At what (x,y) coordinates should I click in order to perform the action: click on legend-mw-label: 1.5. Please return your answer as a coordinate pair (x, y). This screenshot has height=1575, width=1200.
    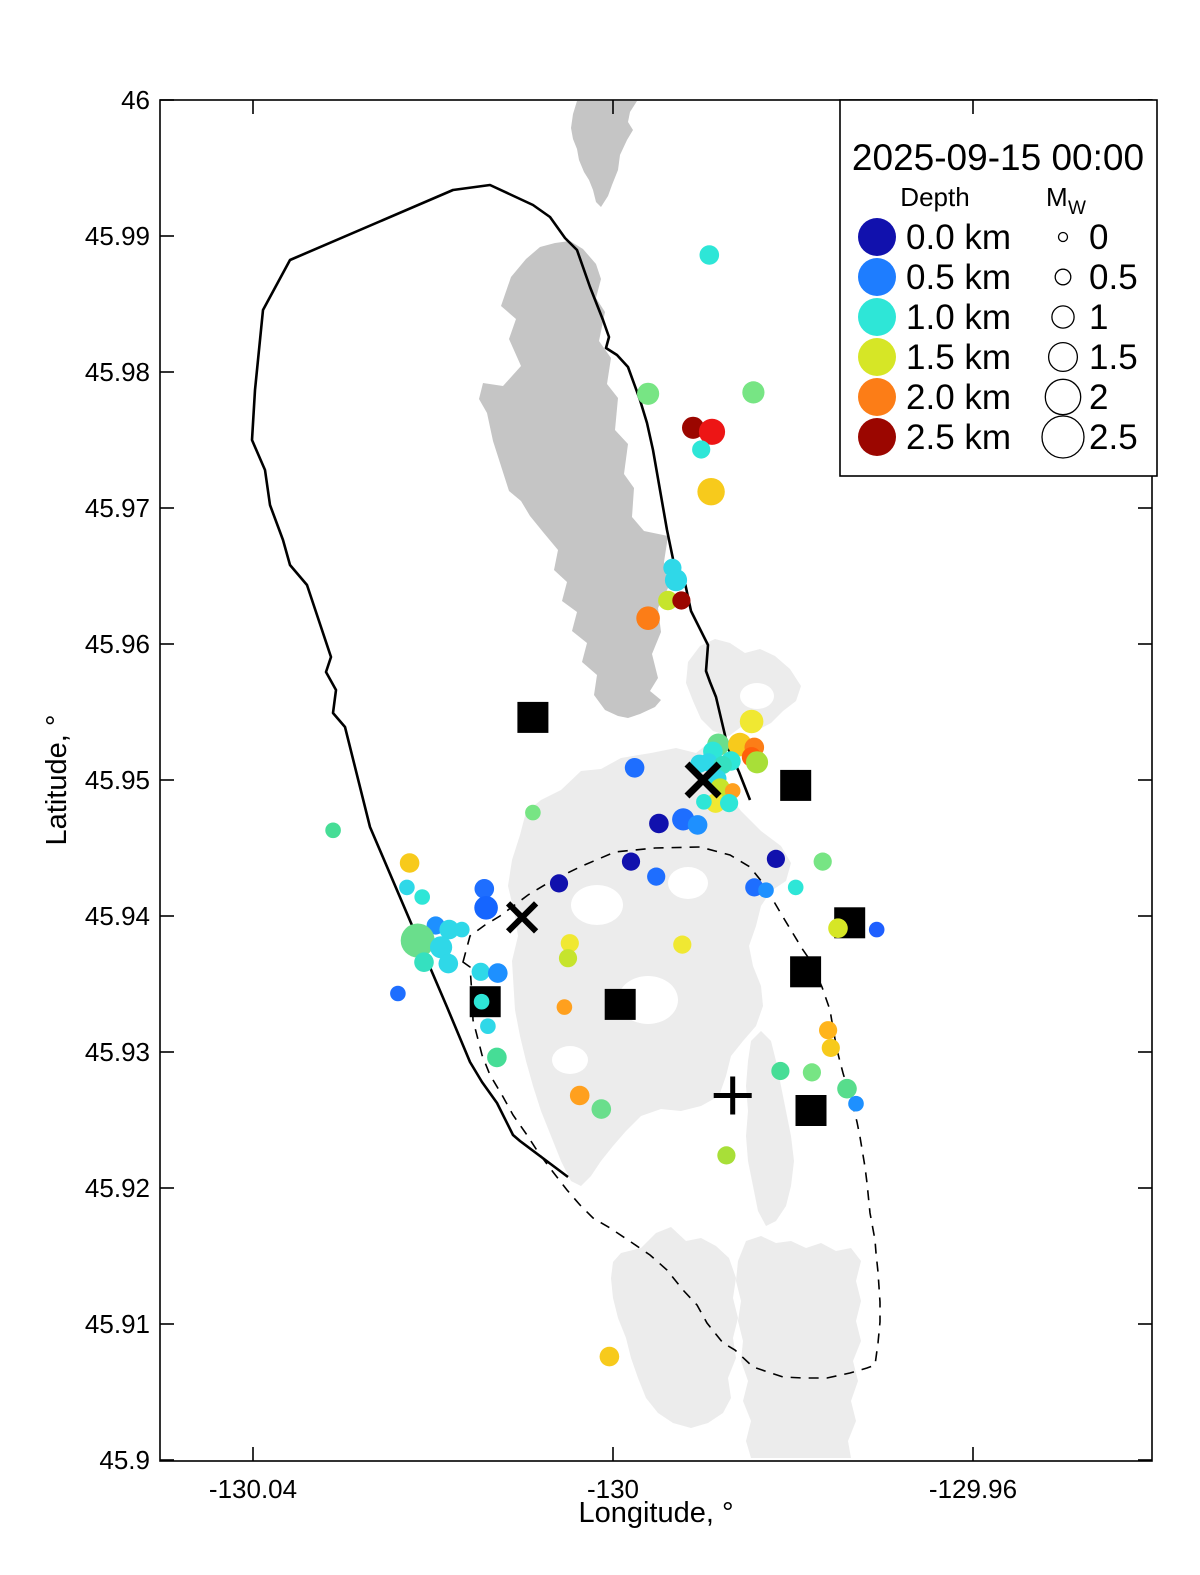
    Looking at the image, I should click on (1113, 357).